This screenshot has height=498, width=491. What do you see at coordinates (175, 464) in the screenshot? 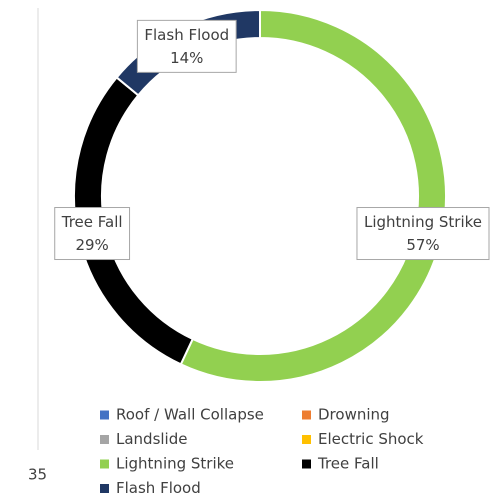
I see `legend-label: Lightning Strike` at bounding box center [175, 464].